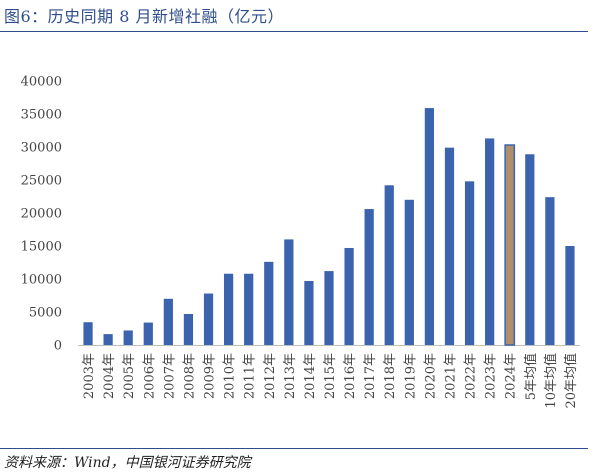 Image resolution: width=606 pixels, height=474 pixels. I want to click on y-tick-label: 0, so click(58, 346).